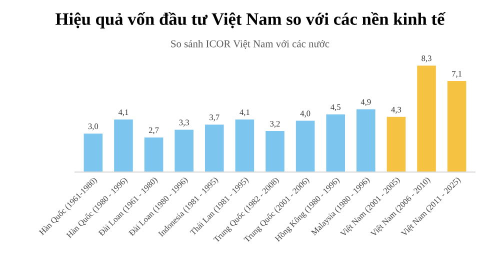 This screenshot has height=271, width=500. What do you see at coordinates (365, 102) in the screenshot?
I see `data-label: 4,9` at bounding box center [365, 102].